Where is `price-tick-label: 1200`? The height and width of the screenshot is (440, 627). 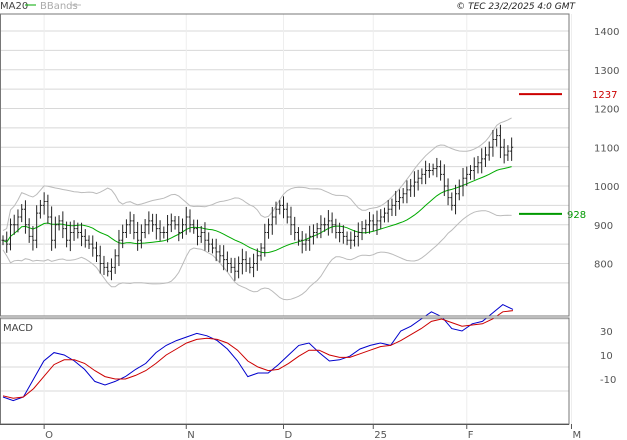
price-tick-label: 1200 is located at coordinates (606, 110).